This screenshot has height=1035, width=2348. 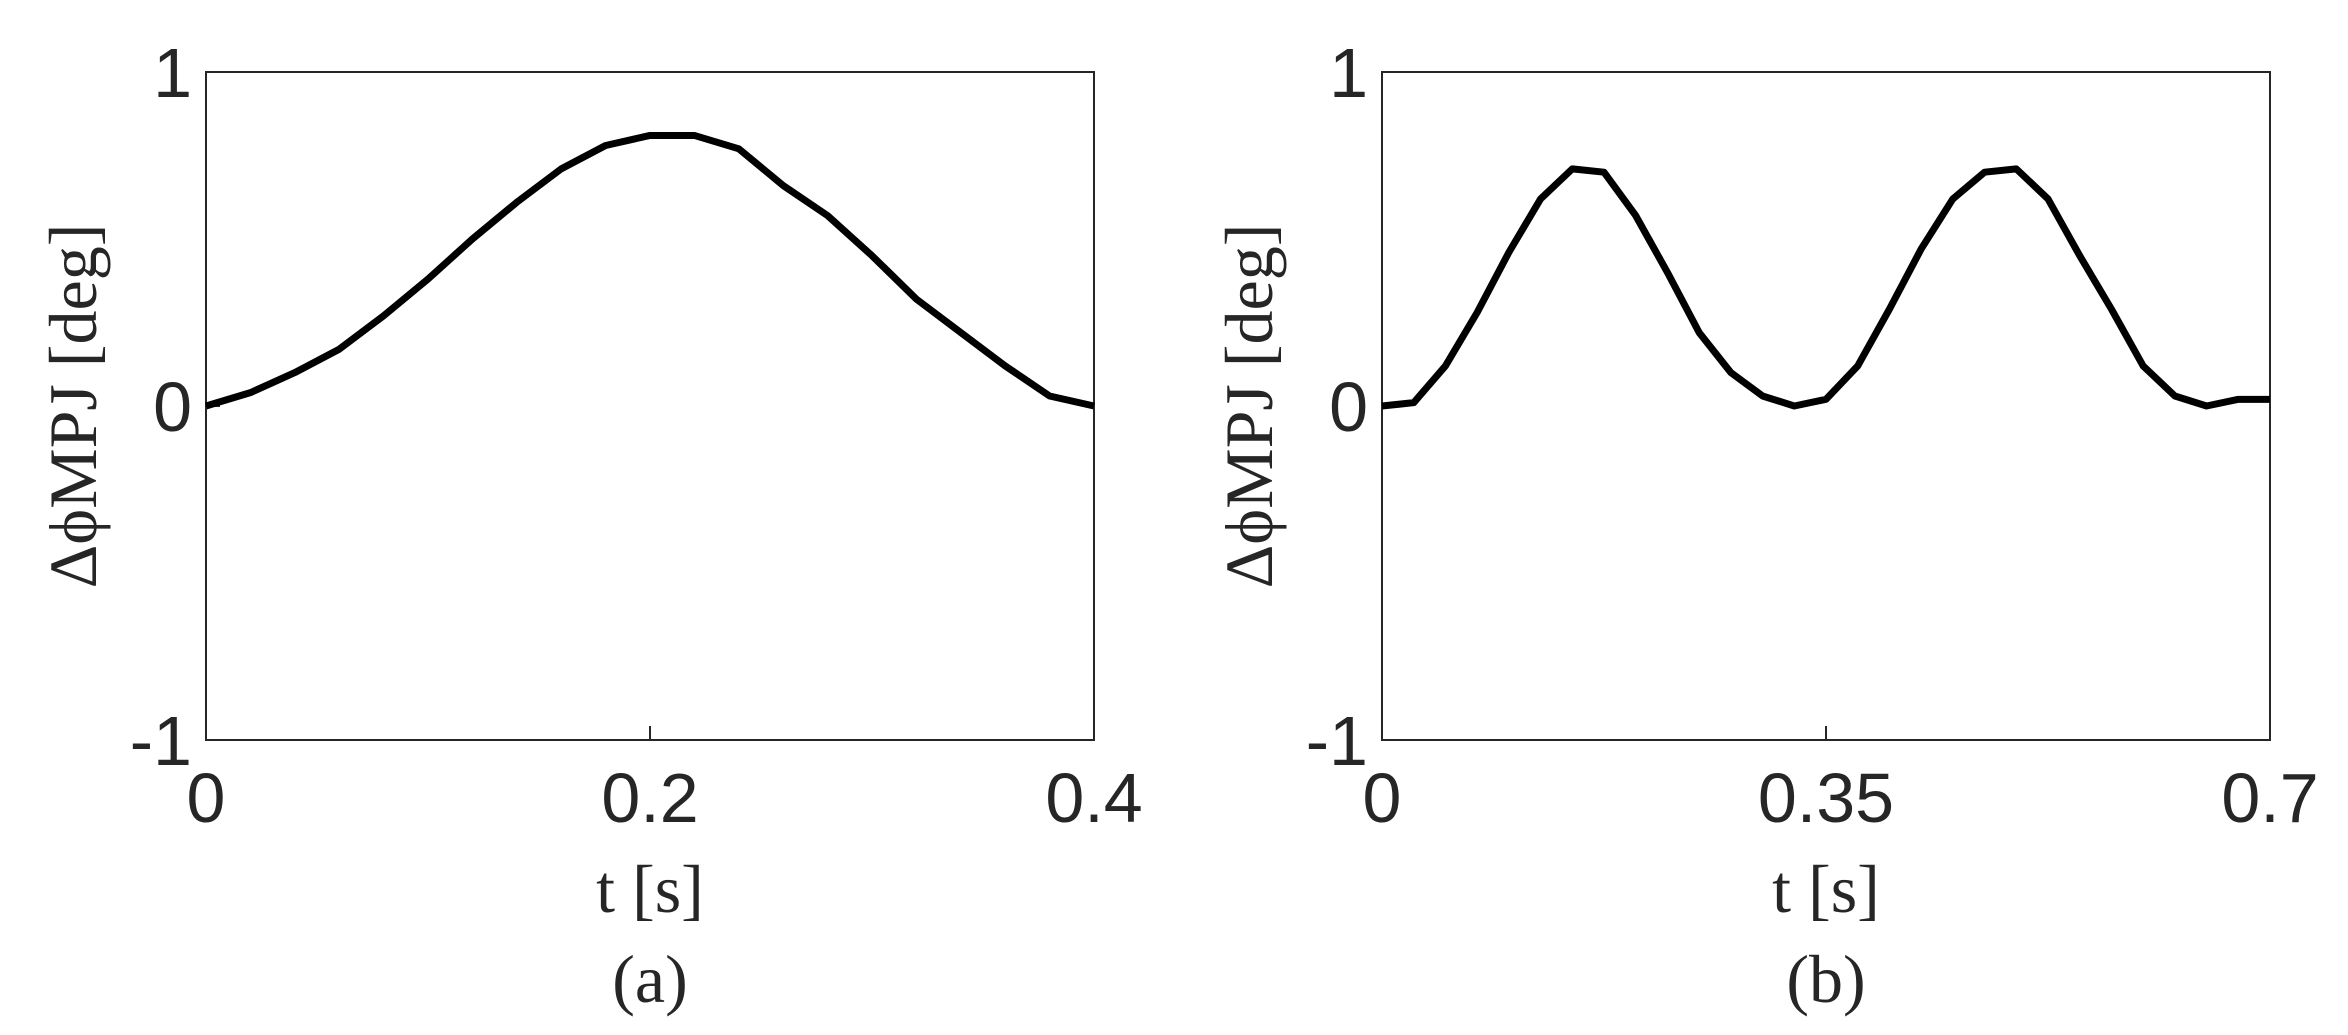 I want to click on x-tick-label: 0.35, so click(x=1826, y=798).